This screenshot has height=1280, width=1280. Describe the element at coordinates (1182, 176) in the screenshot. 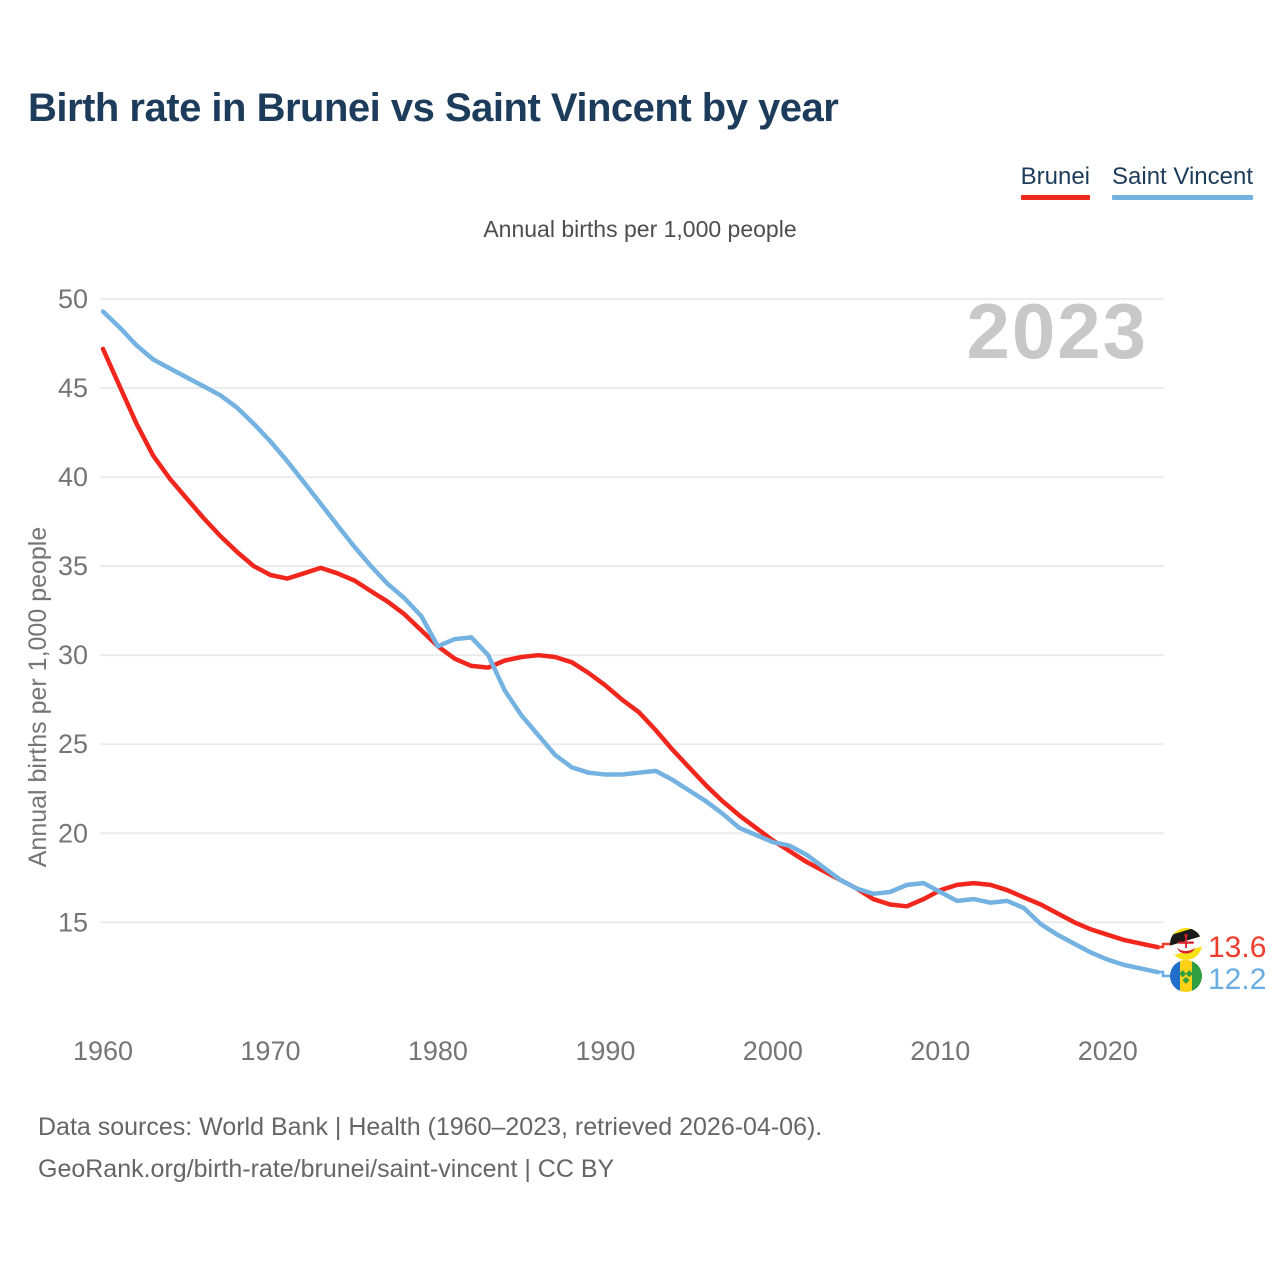

I see `legend-label-saint-vincent: Saint Vincent` at that location.